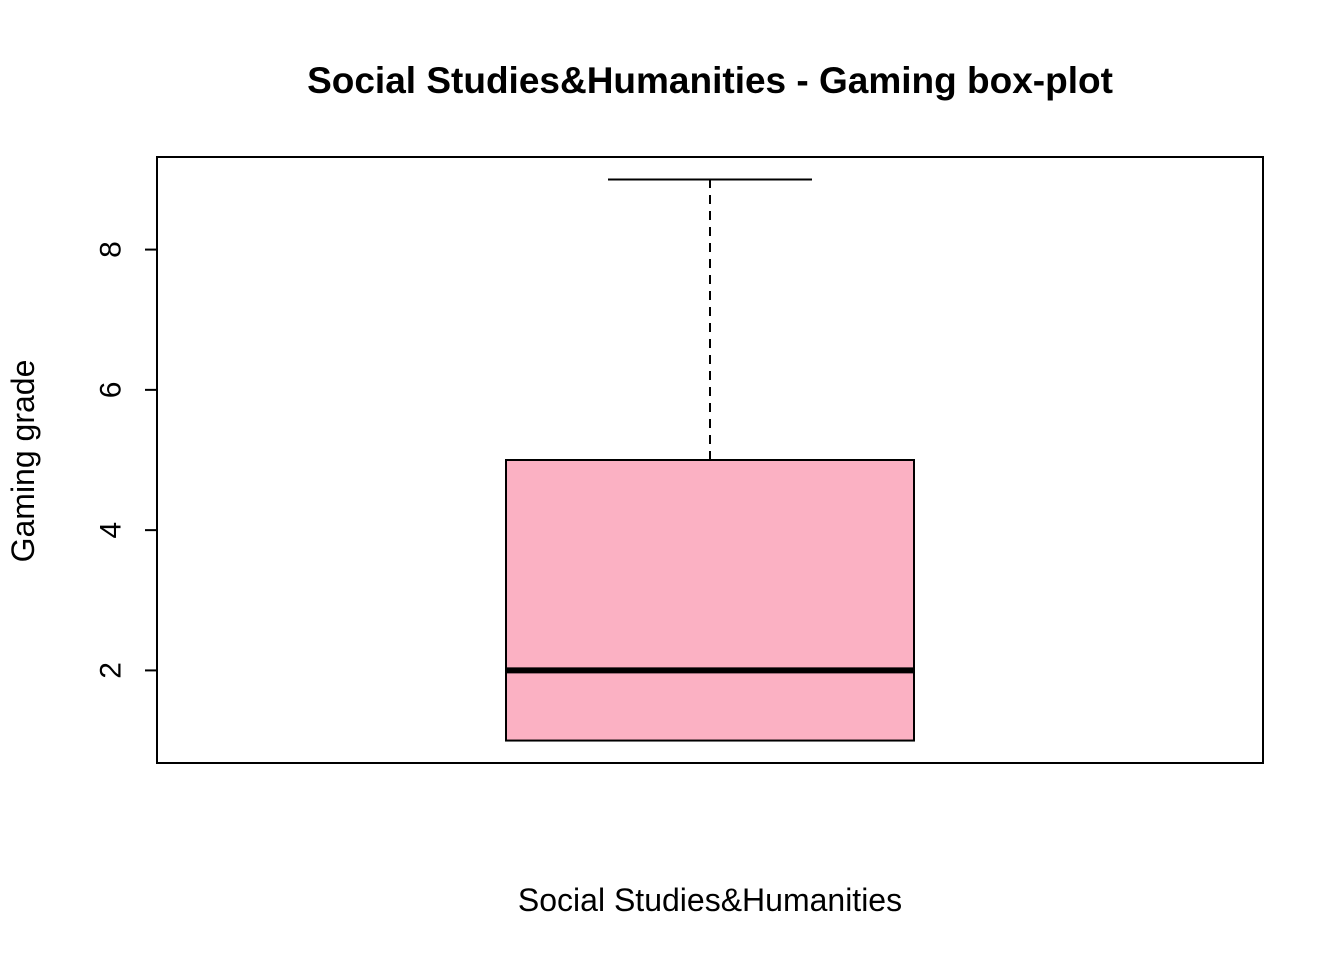 Image resolution: width=1344 pixels, height=965 pixels. I want to click on y-tick-label: 8, so click(111, 249).